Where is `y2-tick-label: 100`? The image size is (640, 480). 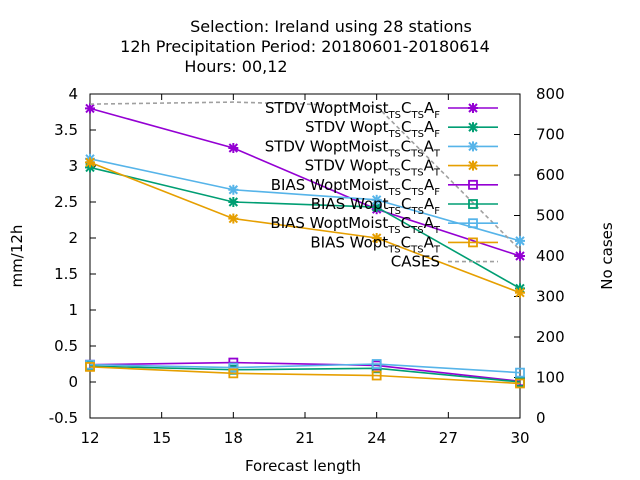
y2-tick-label: 100 is located at coordinates (550, 378).